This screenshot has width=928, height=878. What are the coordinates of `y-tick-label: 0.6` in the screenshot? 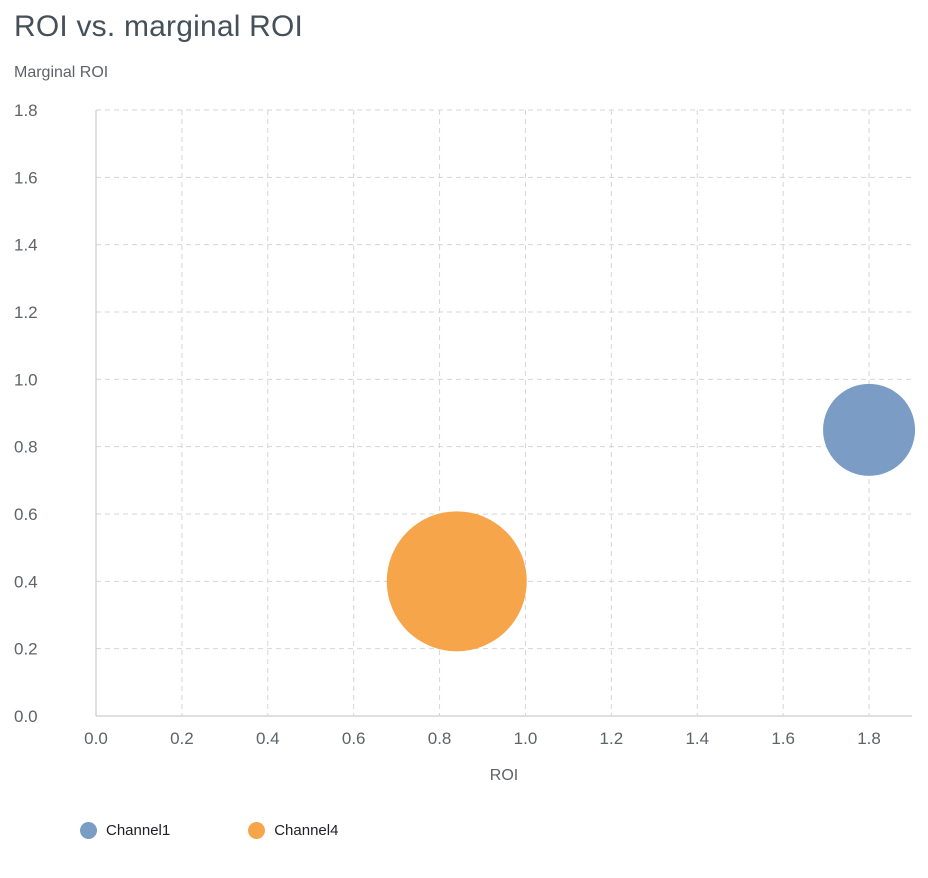 It's located at (26, 514).